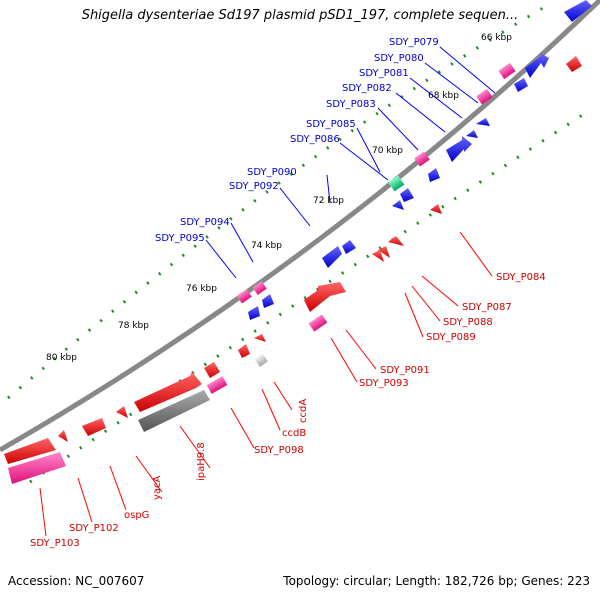 Image resolution: width=600 pixels, height=600 pixels. Describe the element at coordinates (384, 383) in the screenshot. I see `gene-label: SDY_P093` at that location.